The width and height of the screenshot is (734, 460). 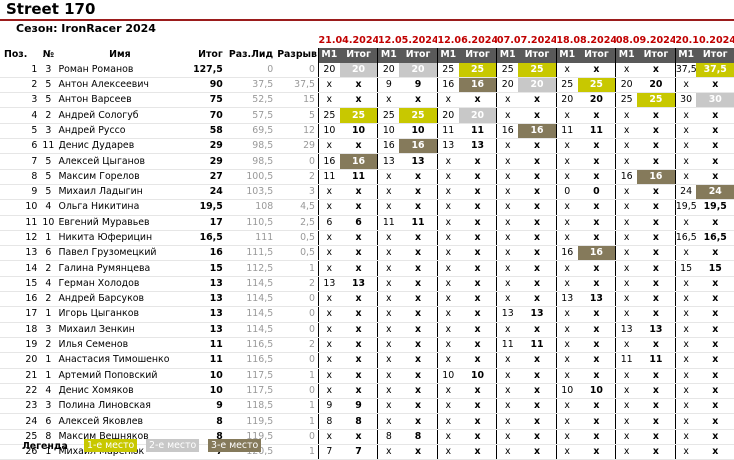 I want to click on gap-leader-cell: 100,5, so click(x=251, y=177).